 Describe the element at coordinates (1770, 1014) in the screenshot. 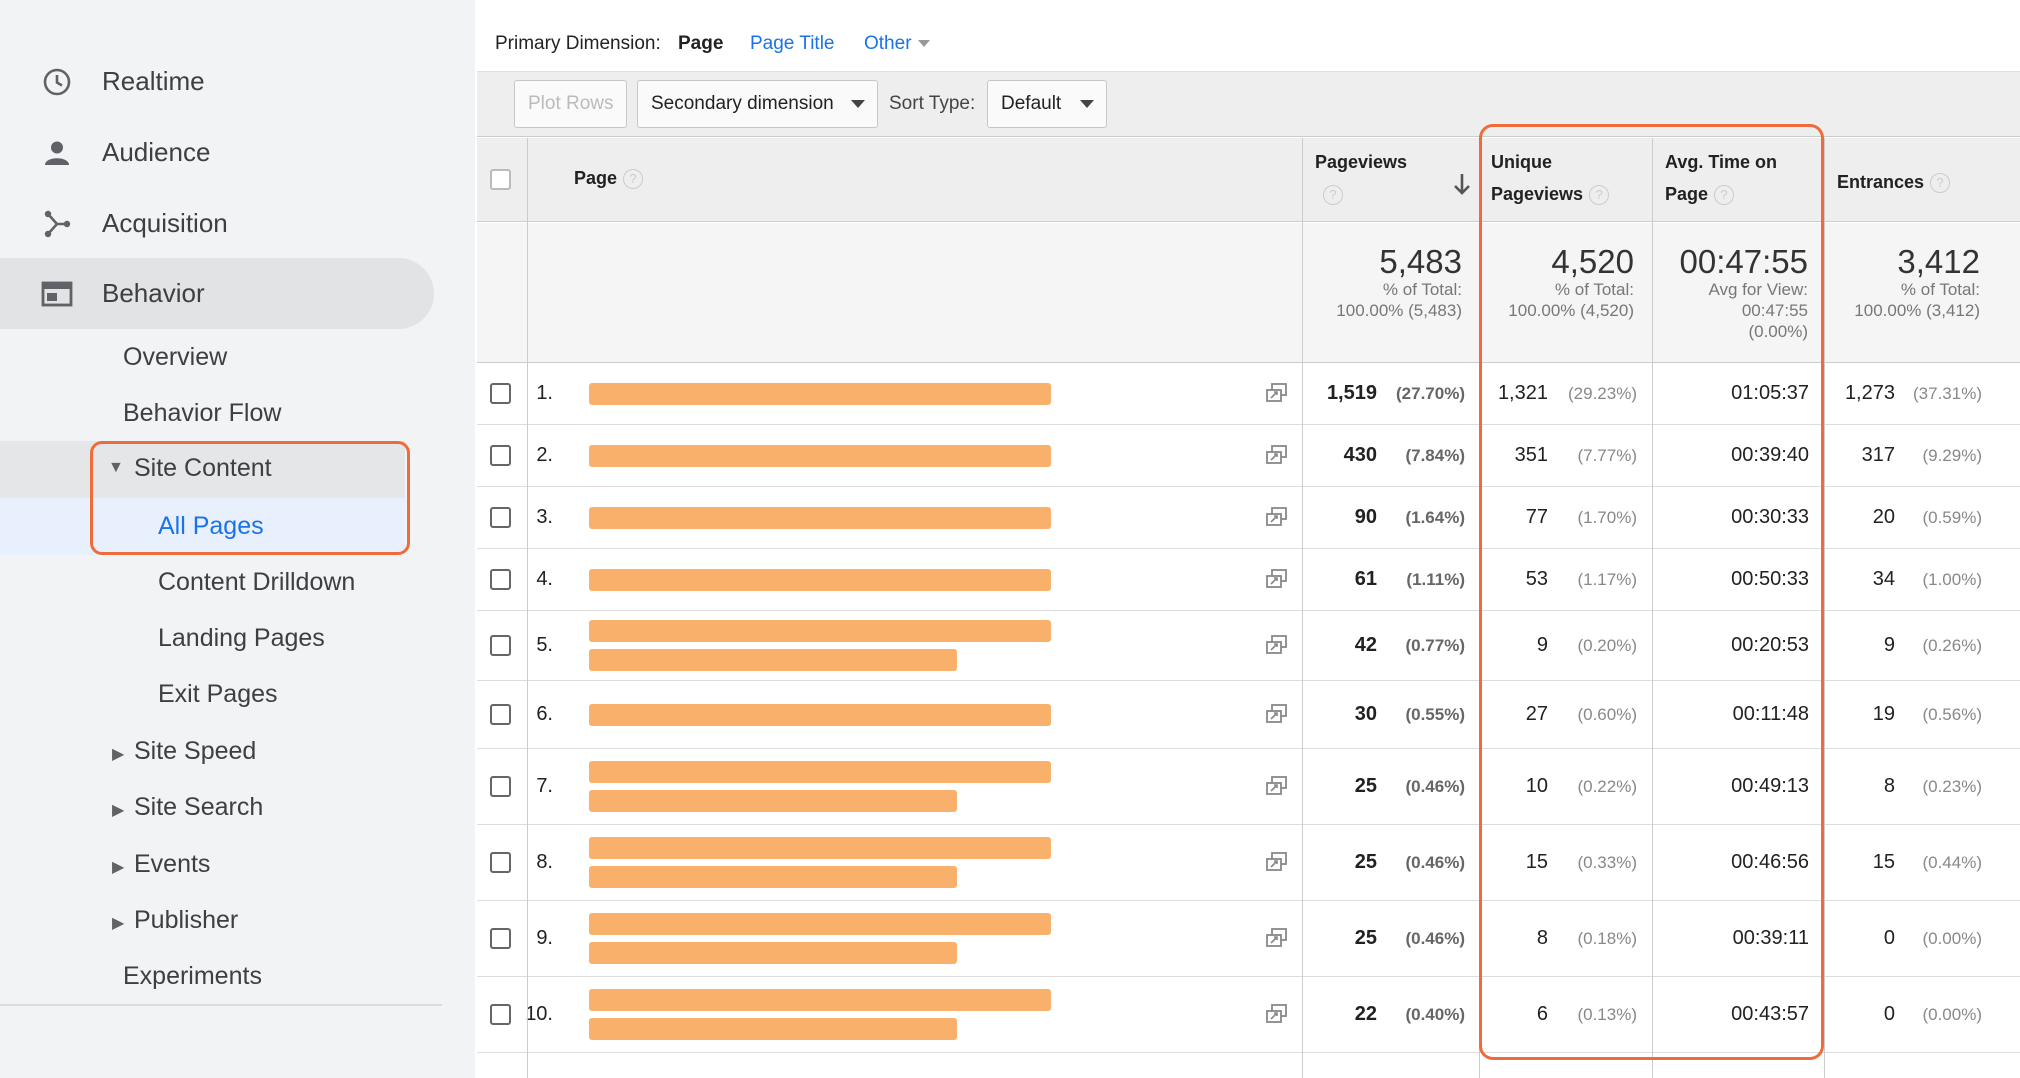

I see `avg-time-on-page-value: 00:43:57` at that location.